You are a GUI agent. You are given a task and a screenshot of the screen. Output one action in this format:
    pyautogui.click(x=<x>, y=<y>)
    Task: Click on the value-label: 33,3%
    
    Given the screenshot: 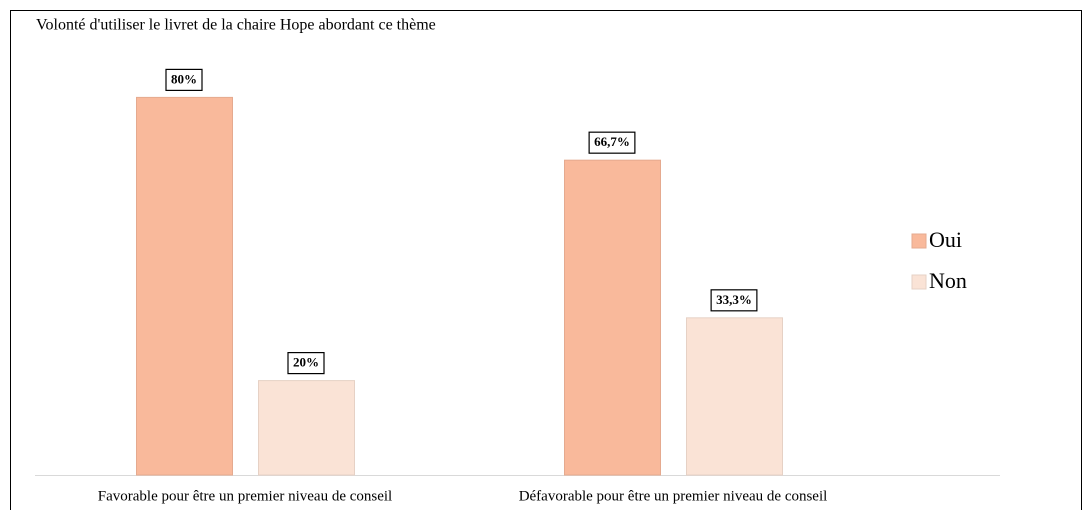 What is the action you would take?
    pyautogui.click(x=734, y=299)
    